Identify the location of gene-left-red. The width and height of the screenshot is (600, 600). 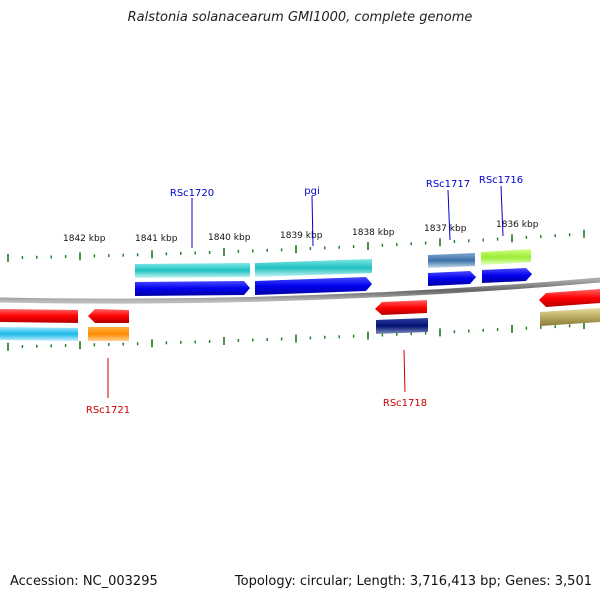
(39, 316).